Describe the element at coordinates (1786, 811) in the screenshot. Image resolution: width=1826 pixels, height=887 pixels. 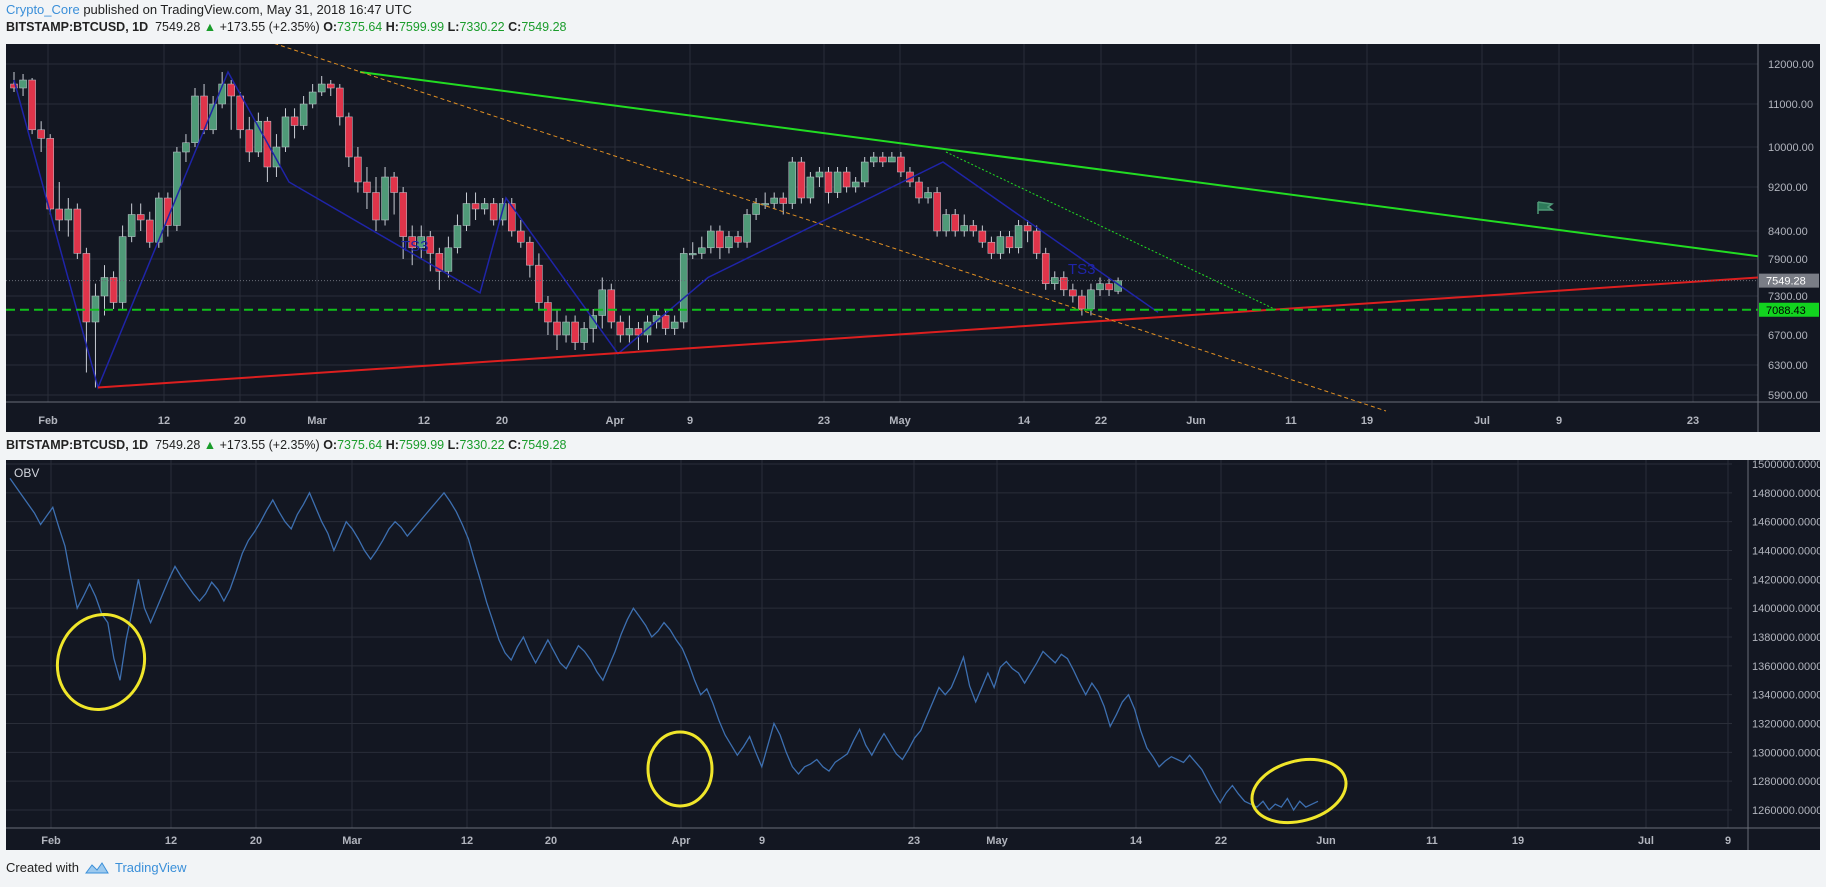
I see `obv-tick-label: 1260000.0000` at that location.